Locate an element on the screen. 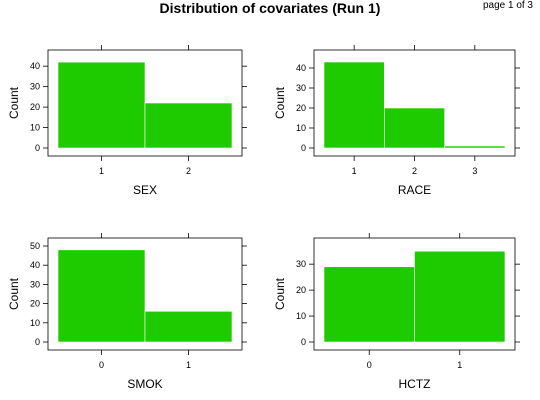 The image size is (540, 400). y-tick-label: 50 is located at coordinates (35, 246).